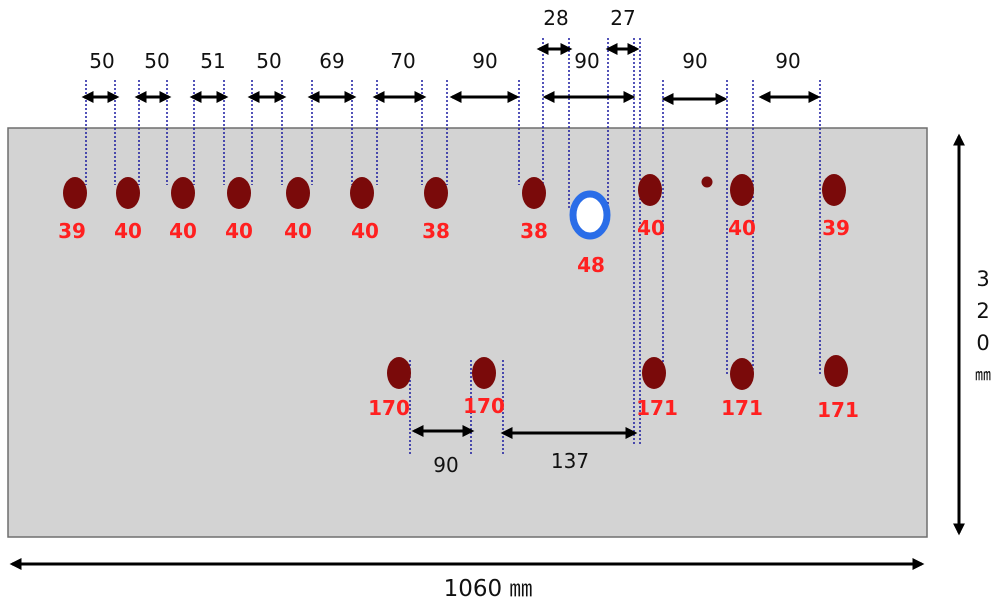 This screenshot has height=606, width=995. Describe the element at coordinates (591, 265) in the screenshot. I see `center-hole-label: 48` at that location.